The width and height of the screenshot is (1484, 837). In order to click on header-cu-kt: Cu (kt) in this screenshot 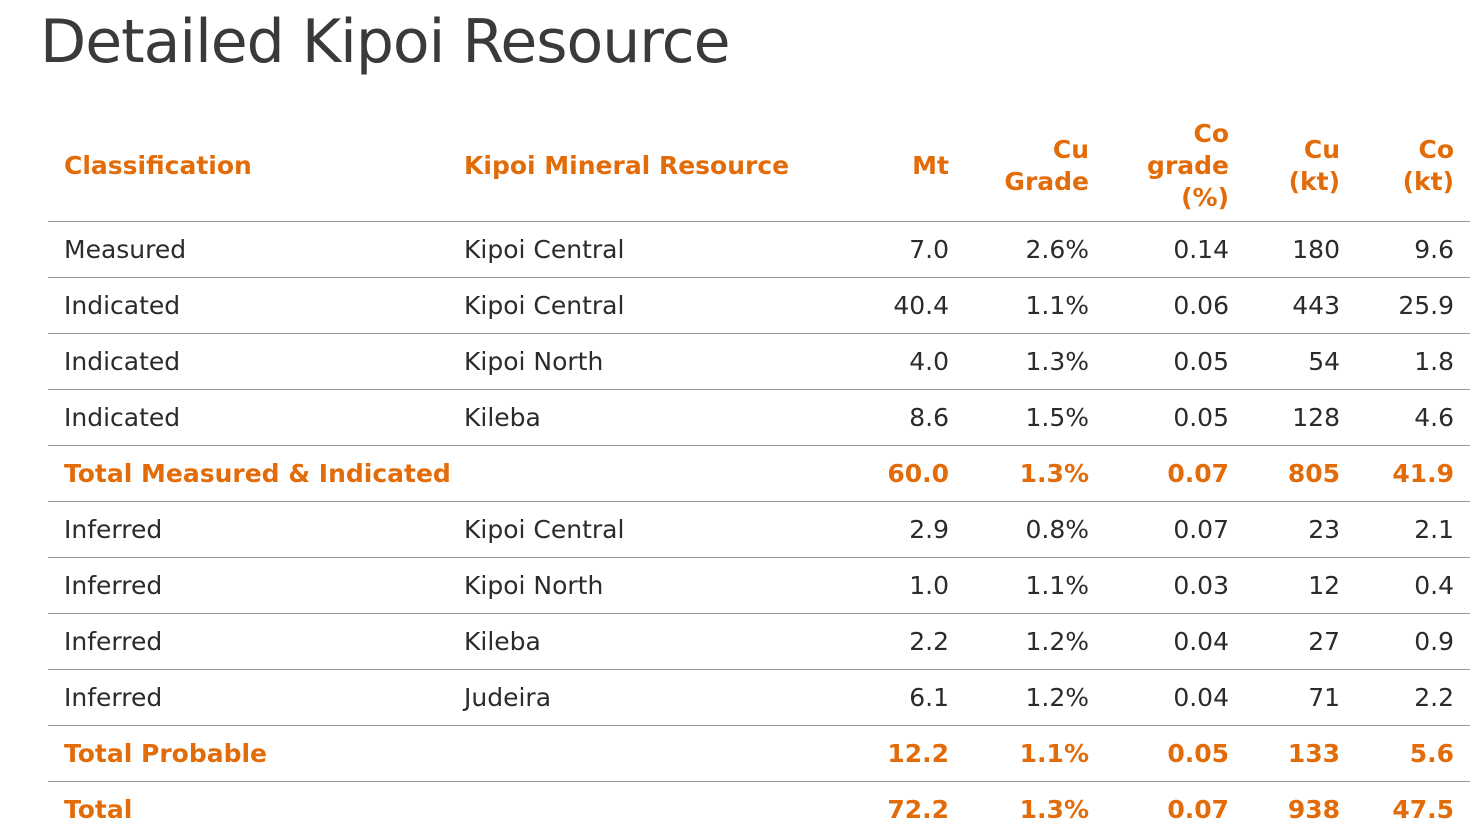, I will do `click(1300, 166)`.